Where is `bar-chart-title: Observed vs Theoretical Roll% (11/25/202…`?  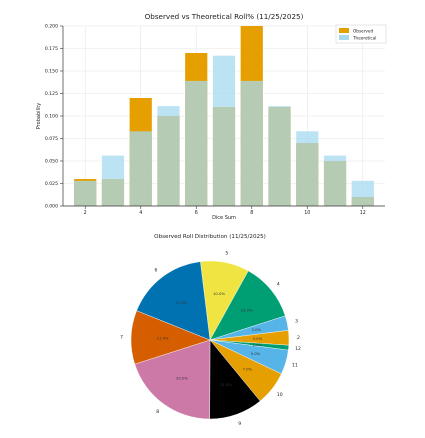 bar-chart-title: Observed vs Theoretical Roll% (11/25/202… is located at coordinates (224, 16).